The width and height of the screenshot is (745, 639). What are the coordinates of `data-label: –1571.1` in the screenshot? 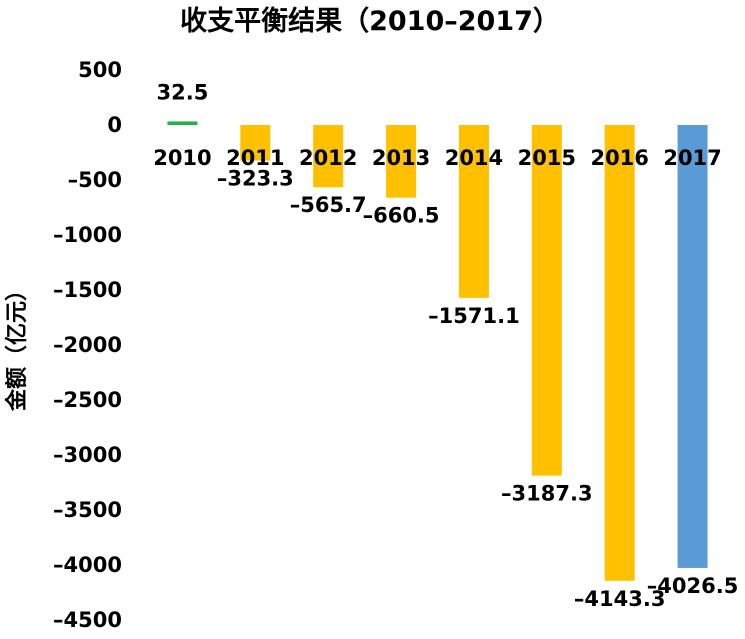 It's located at (474, 316).